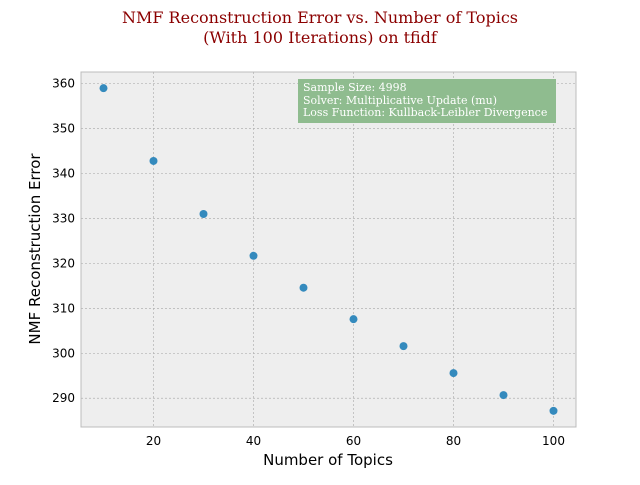  What do you see at coordinates (553, 441) in the screenshot?
I see `x-tick-label: 100` at bounding box center [553, 441].